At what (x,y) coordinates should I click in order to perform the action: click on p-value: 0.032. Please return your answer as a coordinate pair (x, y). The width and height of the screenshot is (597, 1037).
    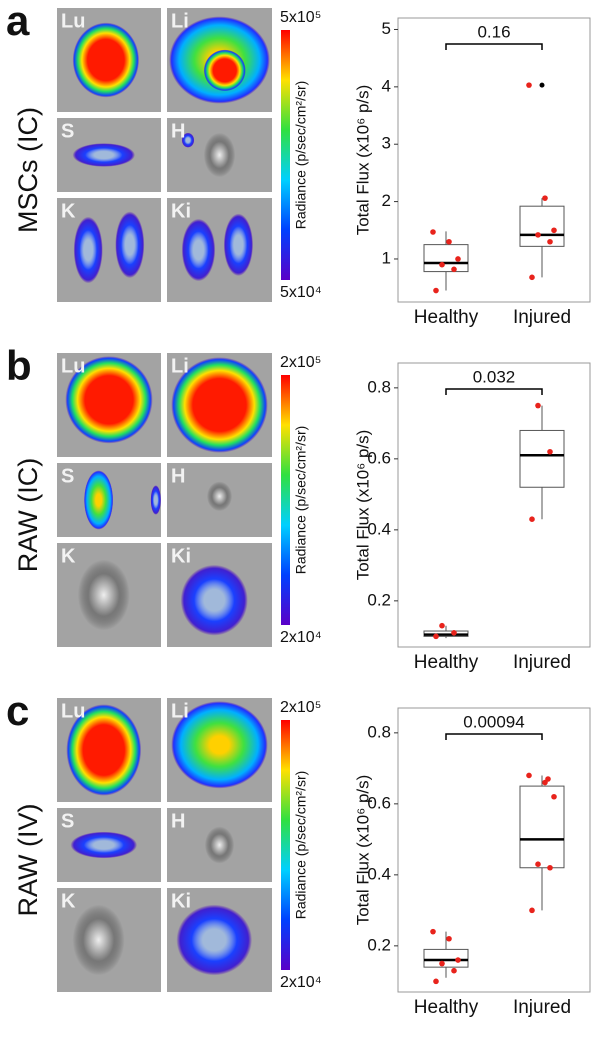
    Looking at the image, I should click on (494, 376).